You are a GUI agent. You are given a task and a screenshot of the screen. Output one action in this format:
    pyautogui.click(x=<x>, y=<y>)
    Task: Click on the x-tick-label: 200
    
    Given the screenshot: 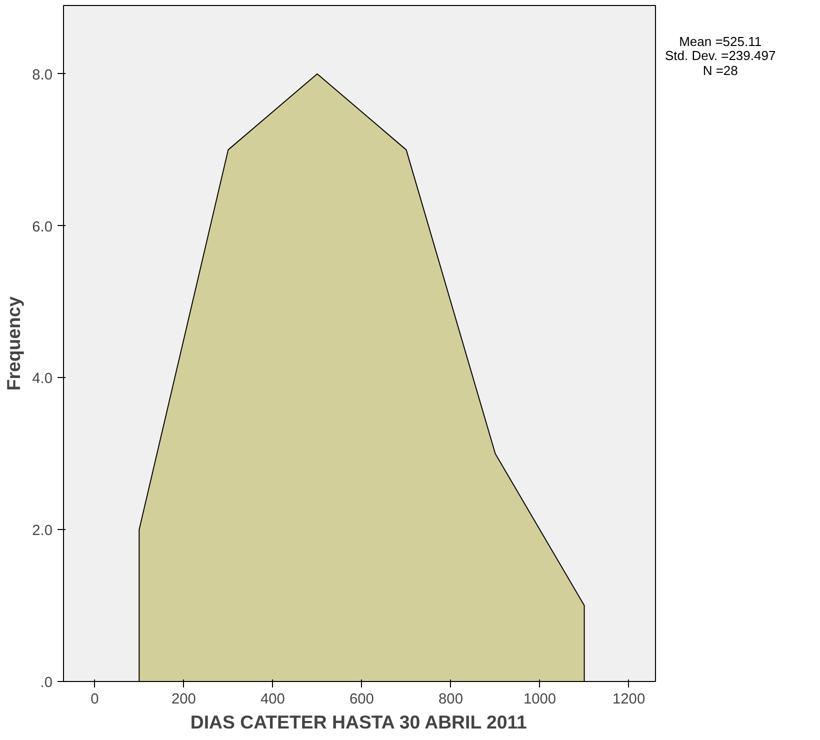 What is the action you would take?
    pyautogui.click(x=183, y=700)
    